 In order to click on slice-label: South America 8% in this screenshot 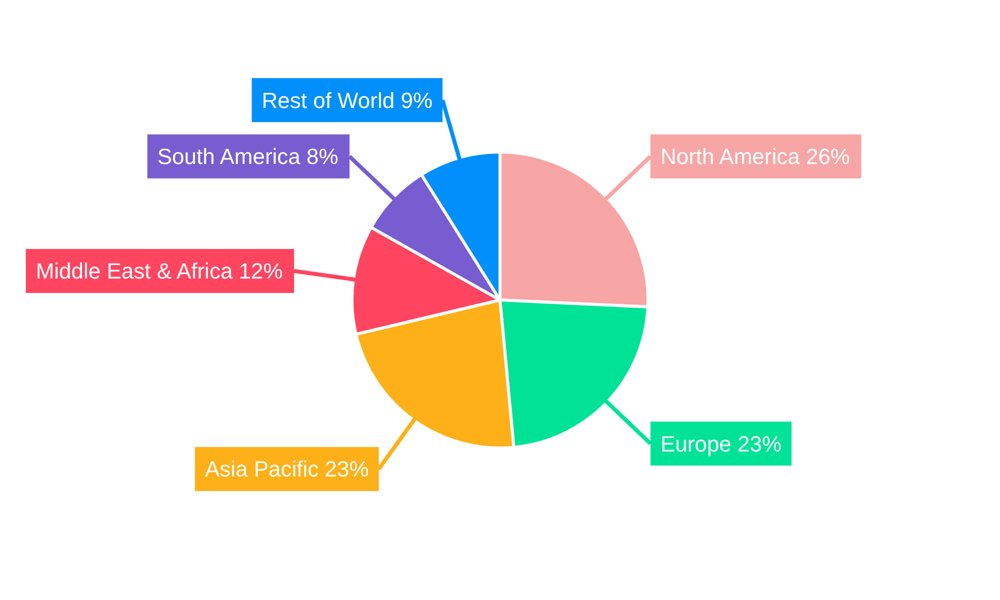, I will do `click(247, 157)`.